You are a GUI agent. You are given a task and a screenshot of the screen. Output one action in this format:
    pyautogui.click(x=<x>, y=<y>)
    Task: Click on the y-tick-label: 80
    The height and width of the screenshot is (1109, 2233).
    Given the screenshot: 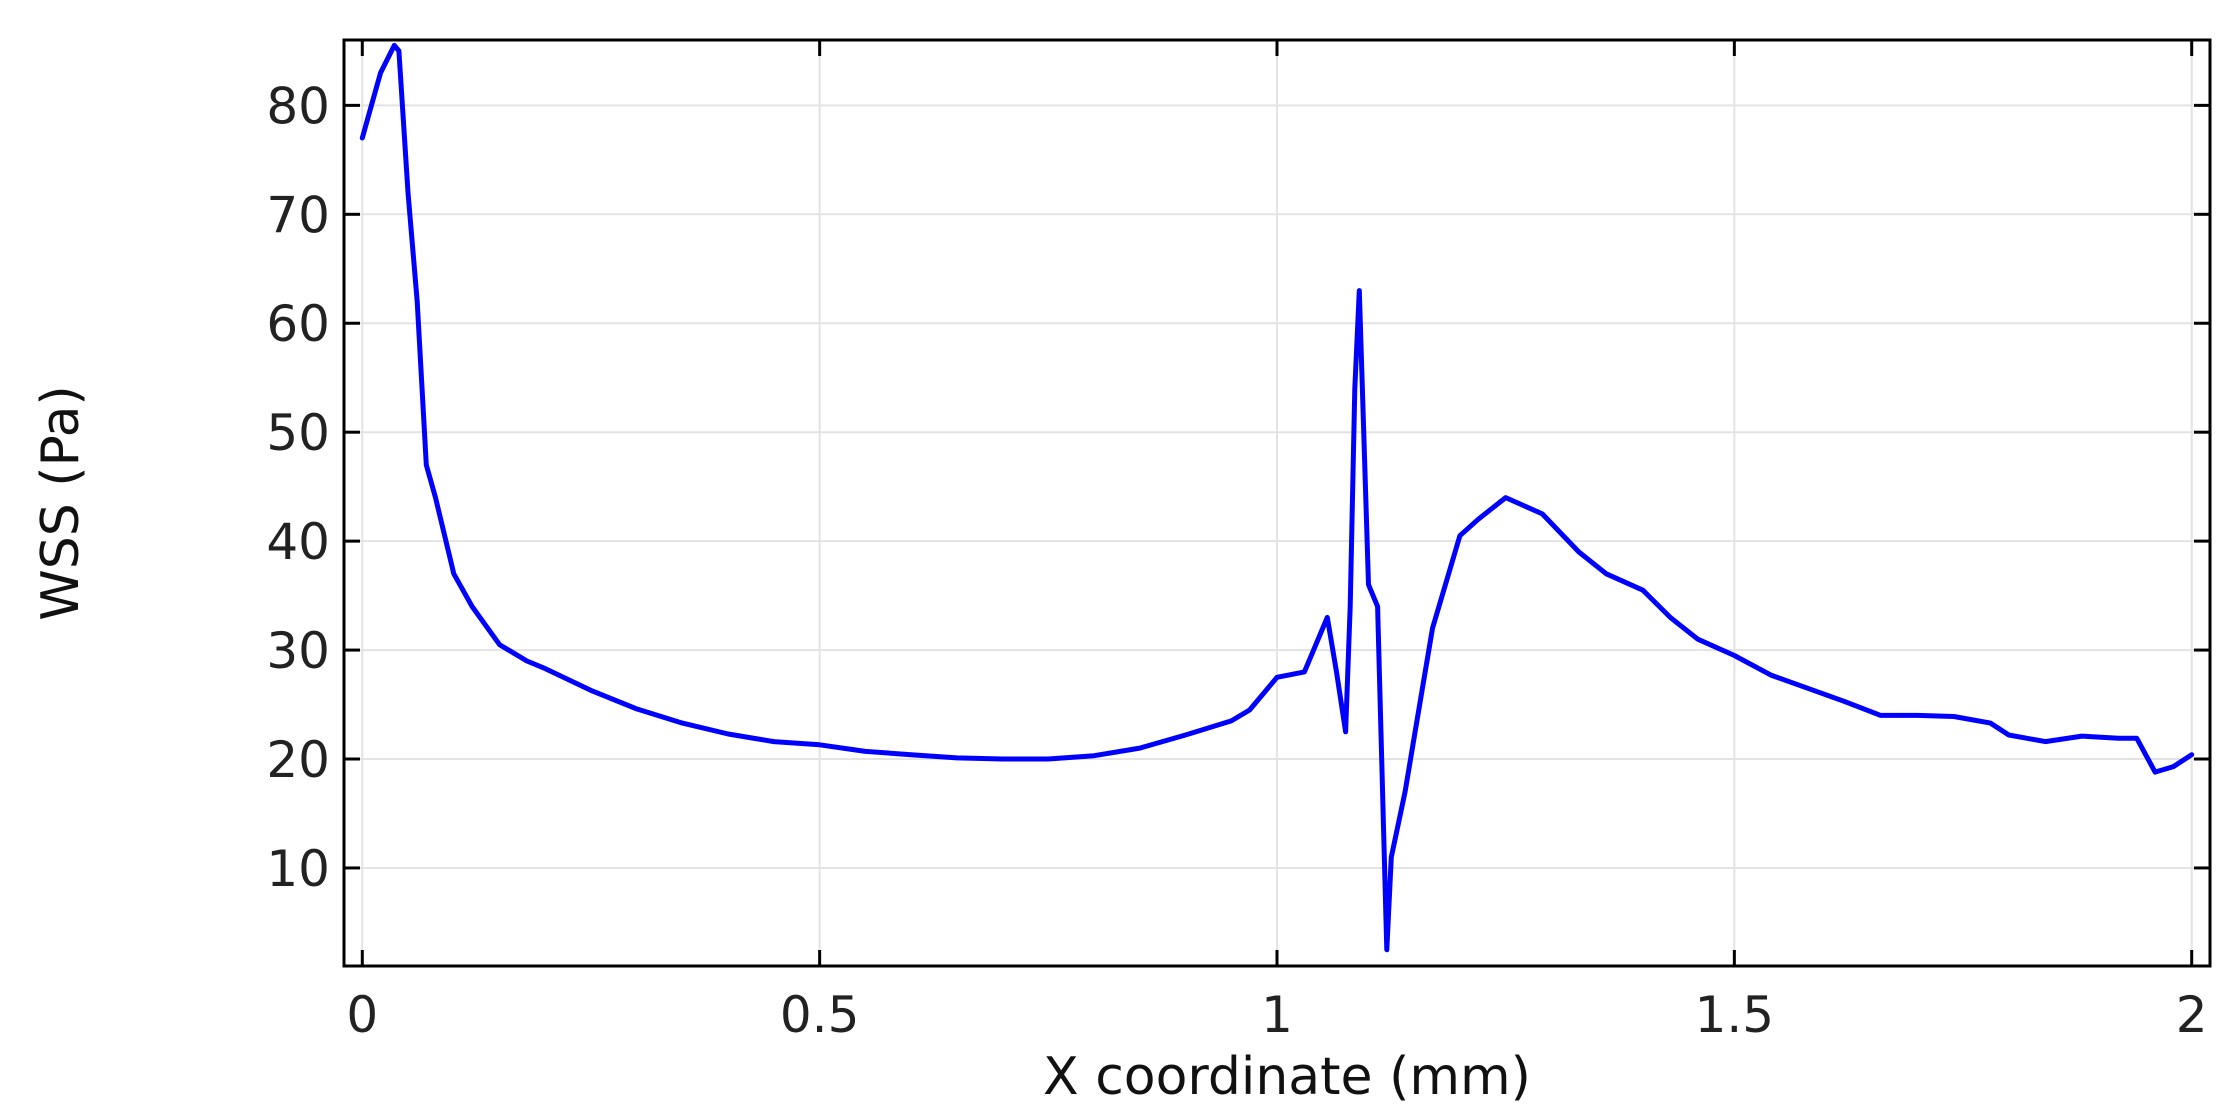 What is the action you would take?
    pyautogui.click(x=298, y=106)
    